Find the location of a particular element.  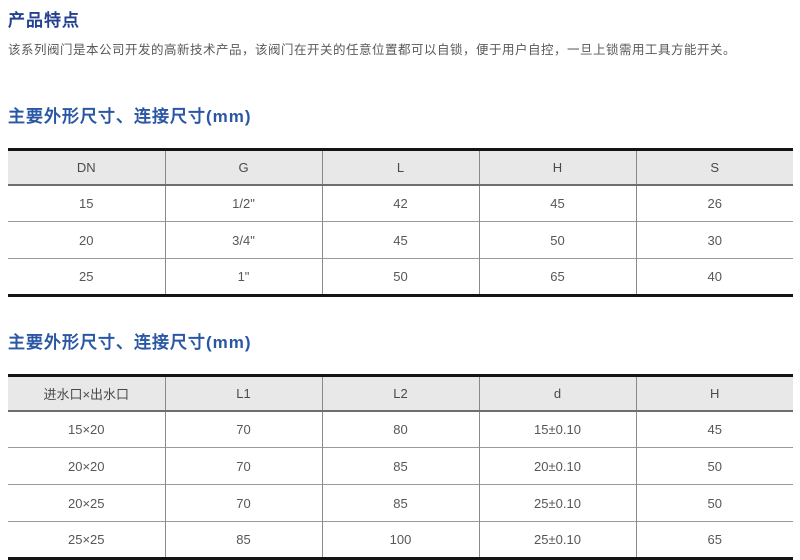

page-title: 产品特点 is located at coordinates (44, 20).